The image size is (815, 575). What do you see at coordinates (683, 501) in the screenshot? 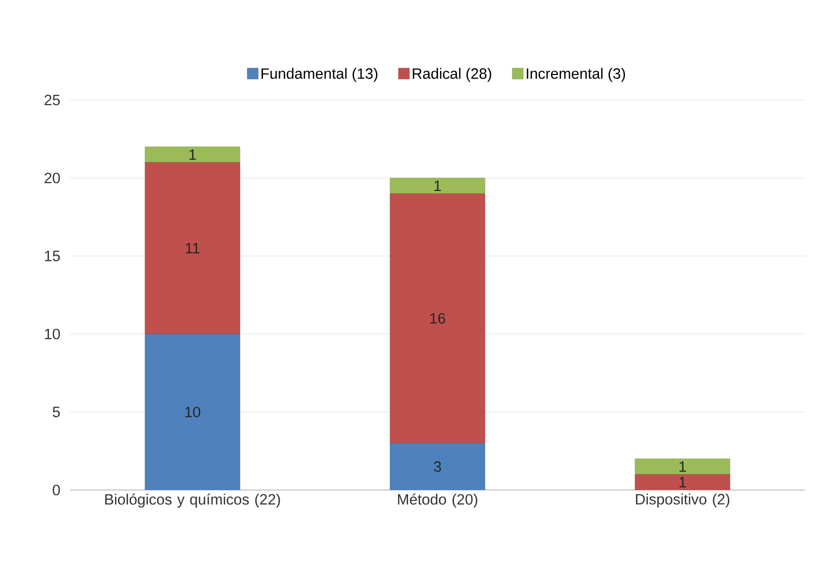
I see `x-tick-label: Dispositivo (2)` at bounding box center [683, 501].